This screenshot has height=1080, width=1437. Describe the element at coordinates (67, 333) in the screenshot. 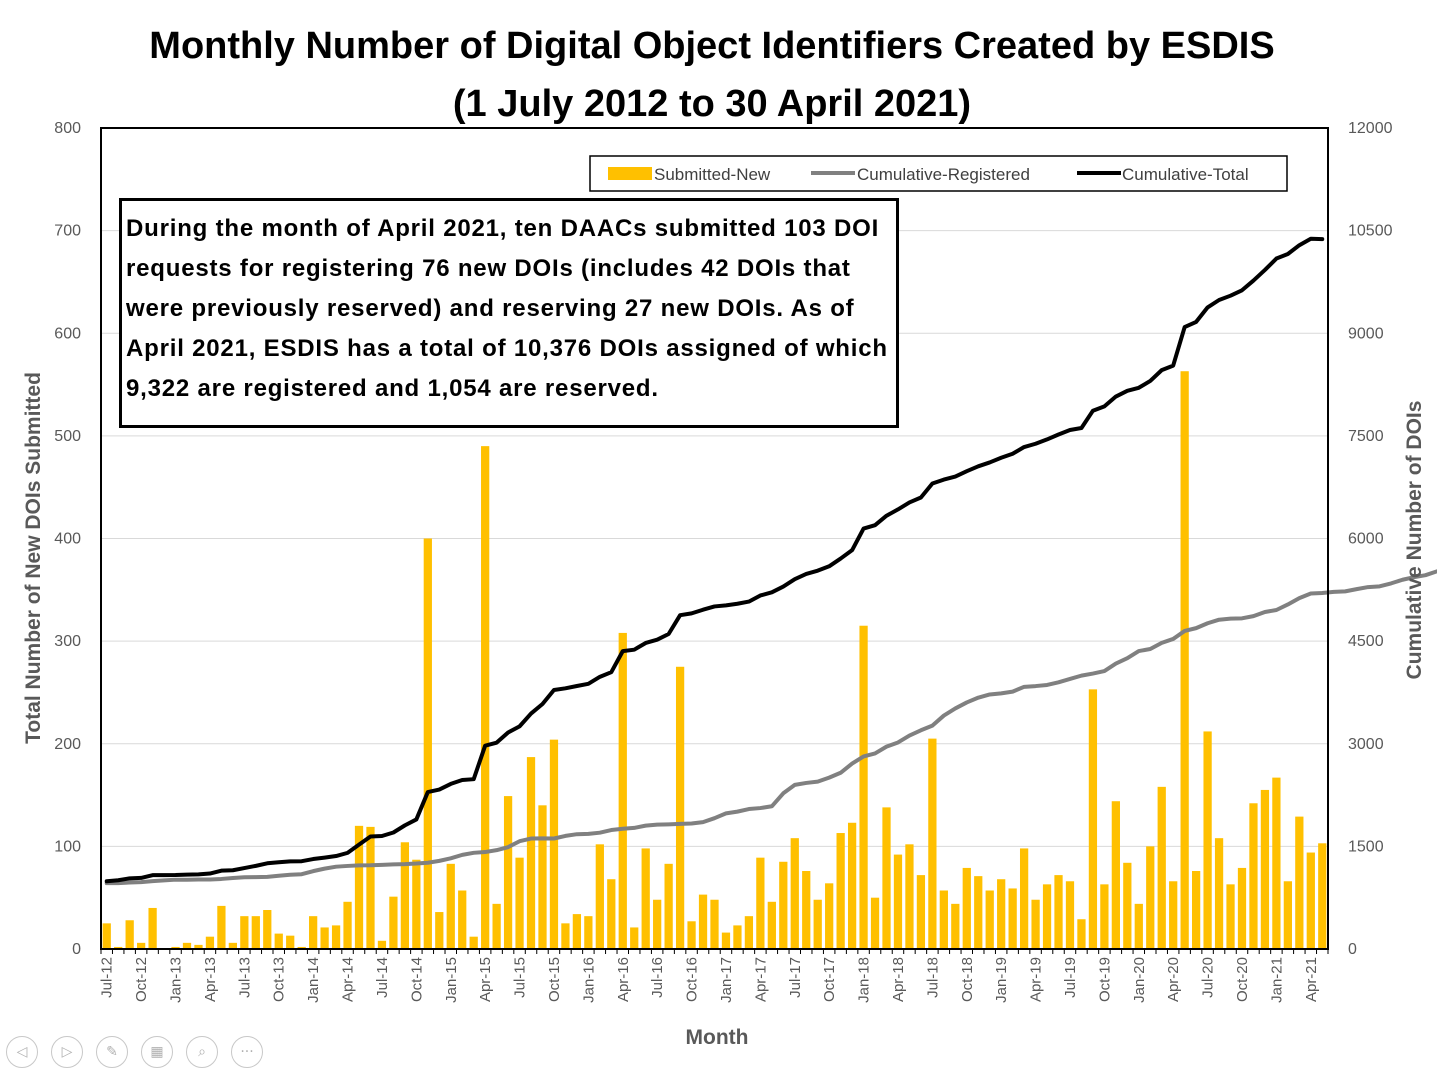

I see `y-tick-label: 600` at that location.